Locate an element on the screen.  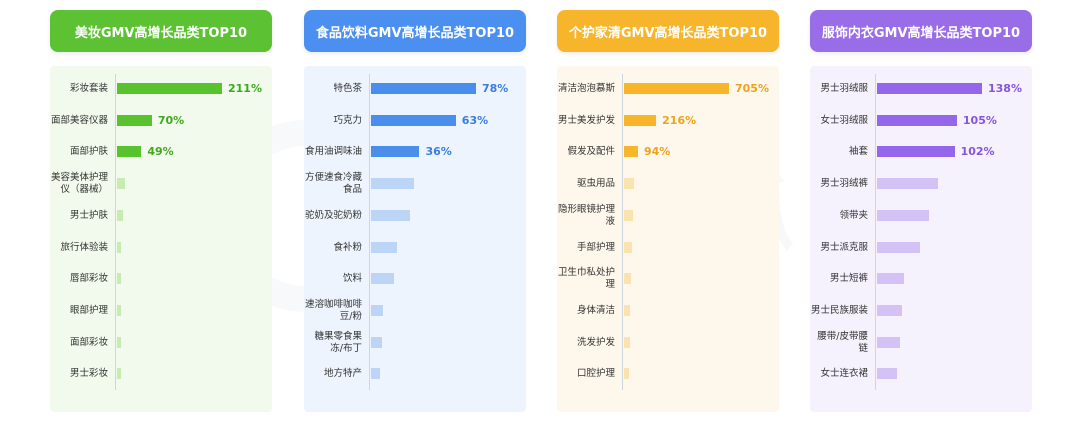
bar-row: 领带夹 is located at coordinates (921, 216).